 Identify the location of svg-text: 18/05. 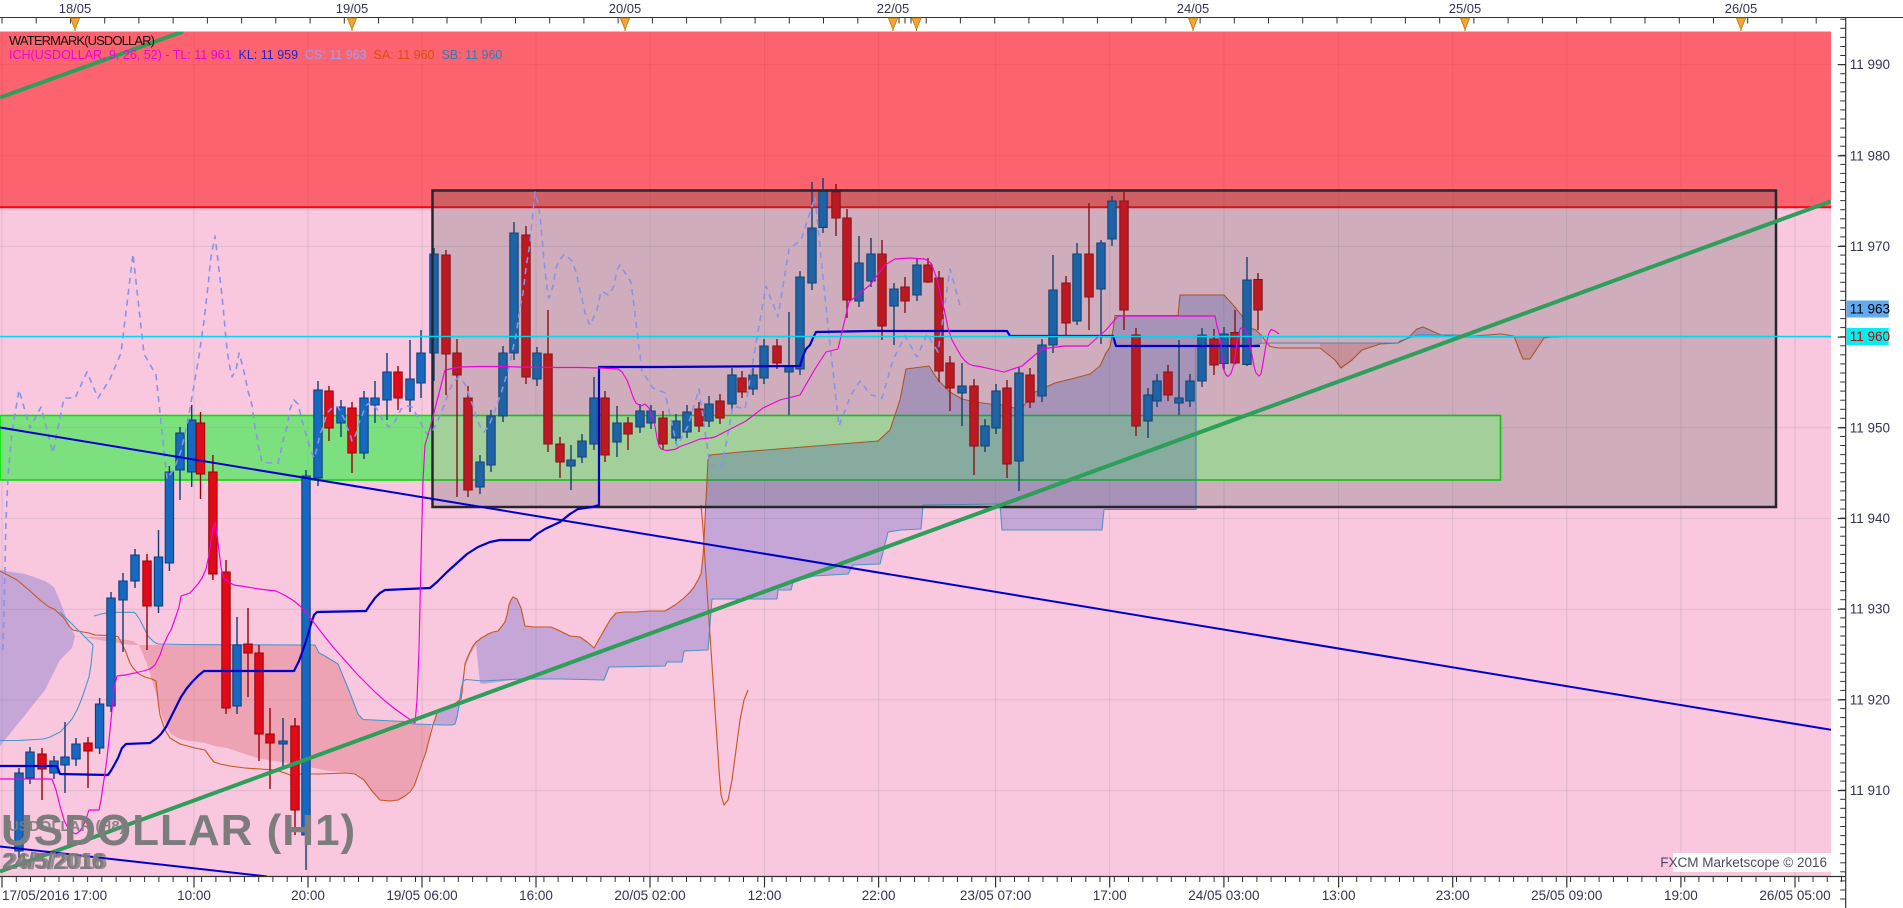
(75, 8).